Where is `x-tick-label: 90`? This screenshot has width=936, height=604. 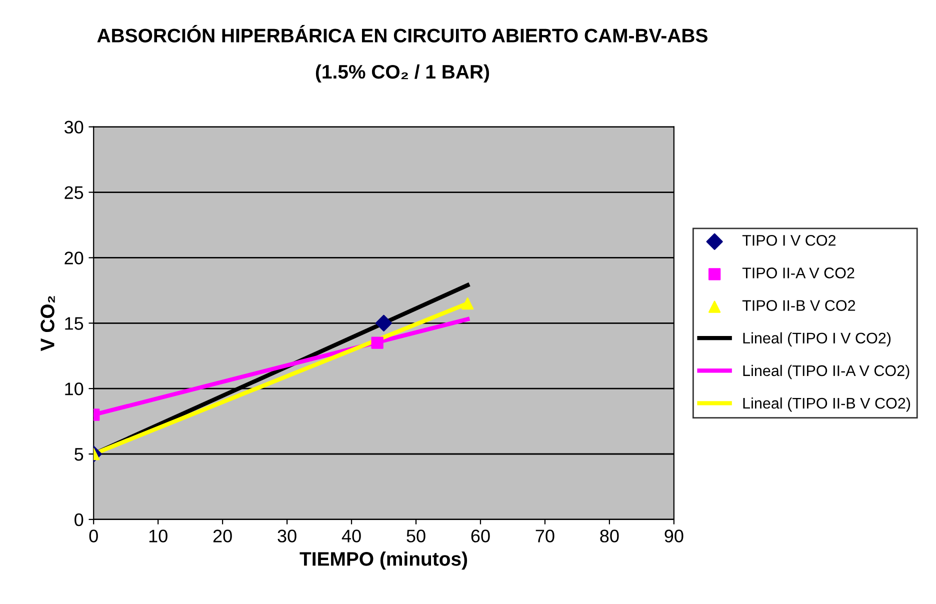
x-tick-label: 90 is located at coordinates (674, 536).